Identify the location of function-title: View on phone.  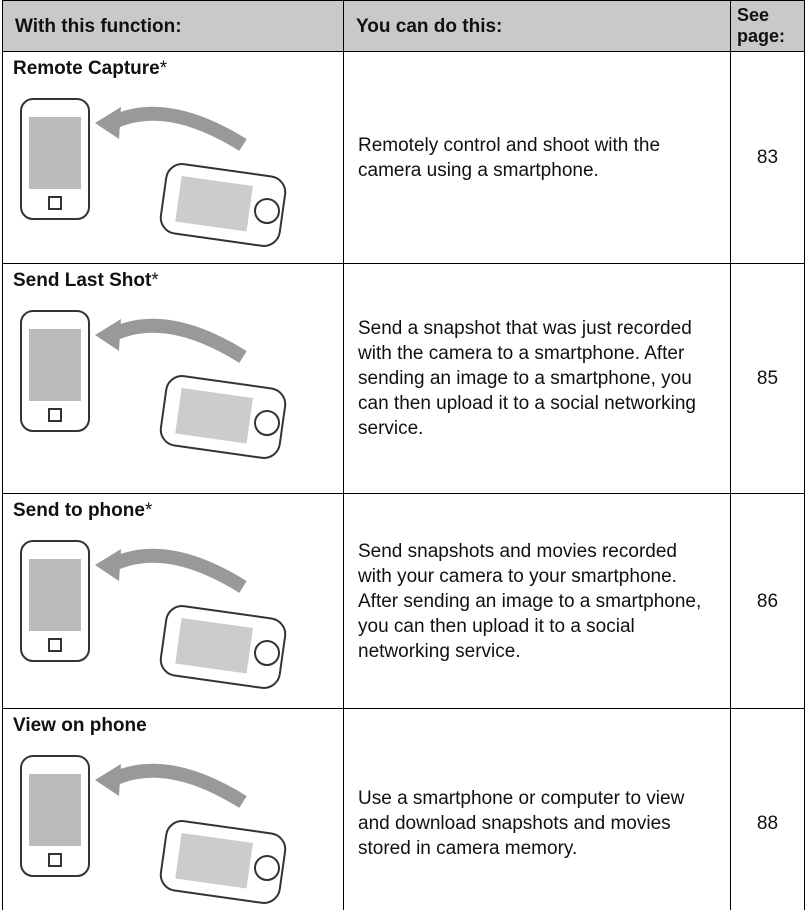
(173, 725).